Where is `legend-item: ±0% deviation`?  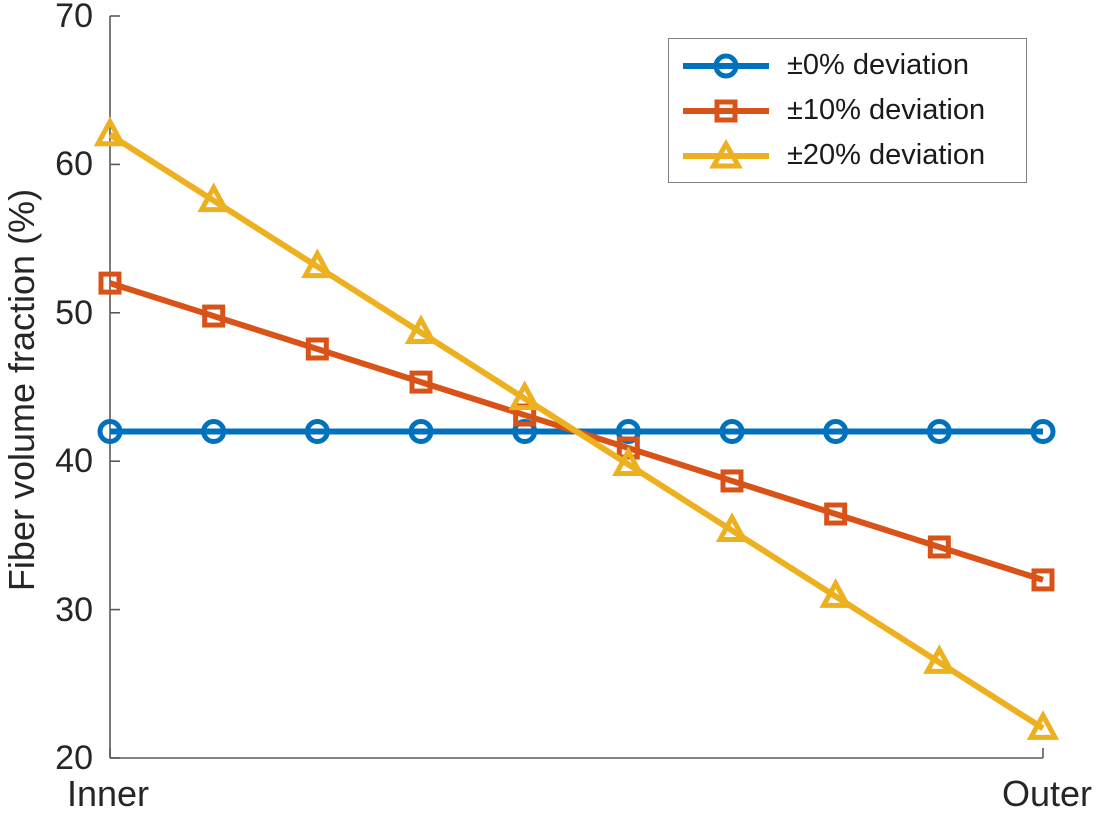
legend-item: ±0% deviation is located at coordinates (853, 65).